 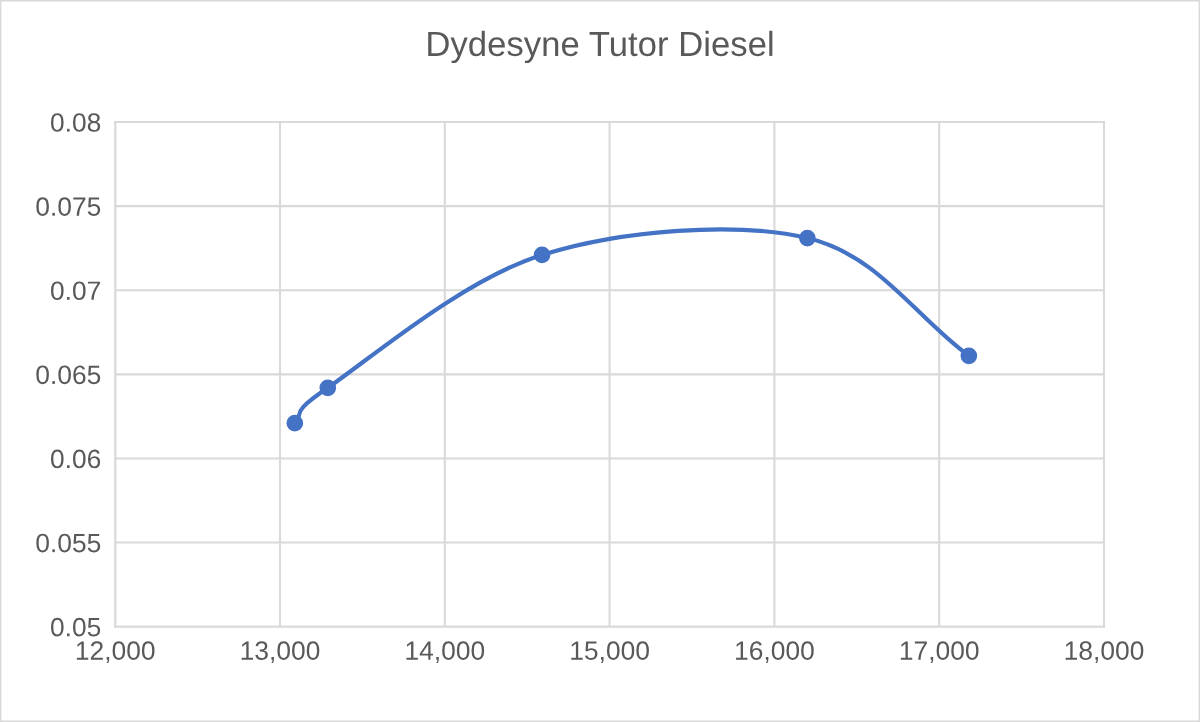 I want to click on x-tick-label: 14,000, so click(x=445, y=652).